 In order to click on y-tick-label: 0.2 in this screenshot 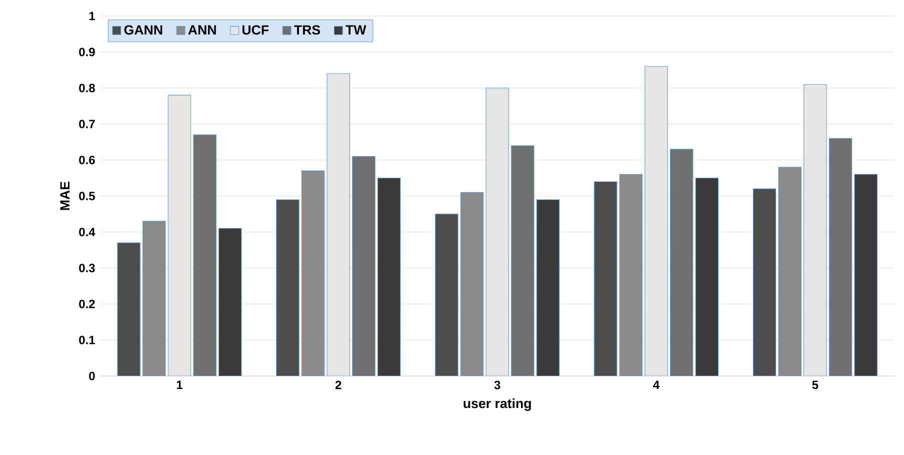, I will do `click(87, 304)`.